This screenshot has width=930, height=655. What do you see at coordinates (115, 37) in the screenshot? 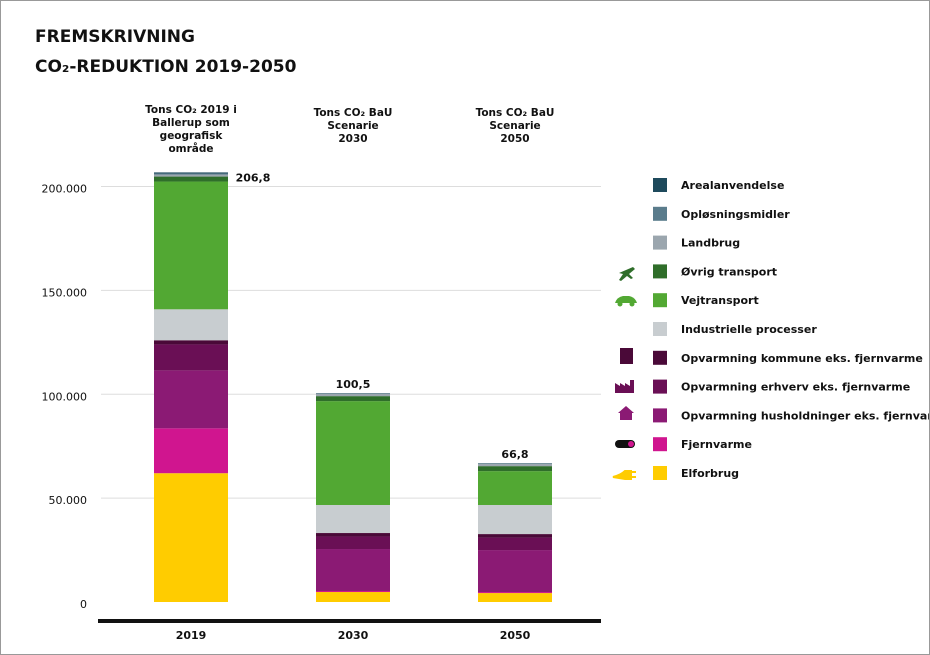
I see `title: FREMSKRIVNING` at bounding box center [115, 37].